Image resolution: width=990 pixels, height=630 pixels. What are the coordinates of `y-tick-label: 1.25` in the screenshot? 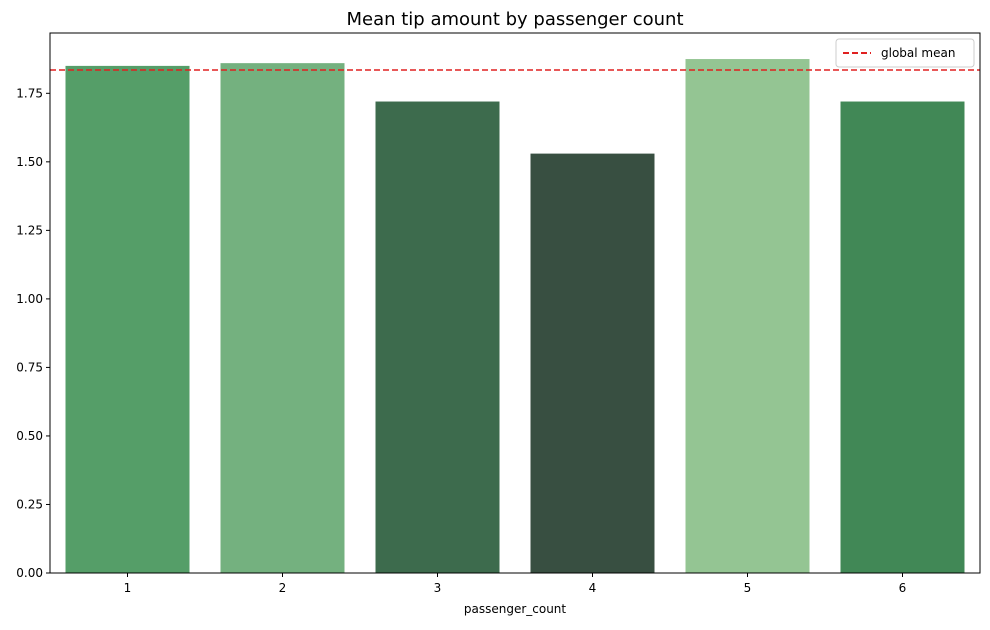 It's located at (29, 230).